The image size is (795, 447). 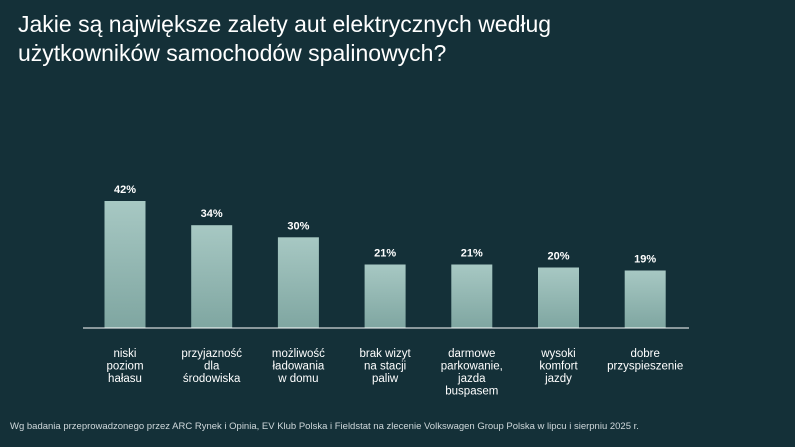 What do you see at coordinates (645, 260) in the screenshot?
I see `bar-value-label: 19%` at bounding box center [645, 260].